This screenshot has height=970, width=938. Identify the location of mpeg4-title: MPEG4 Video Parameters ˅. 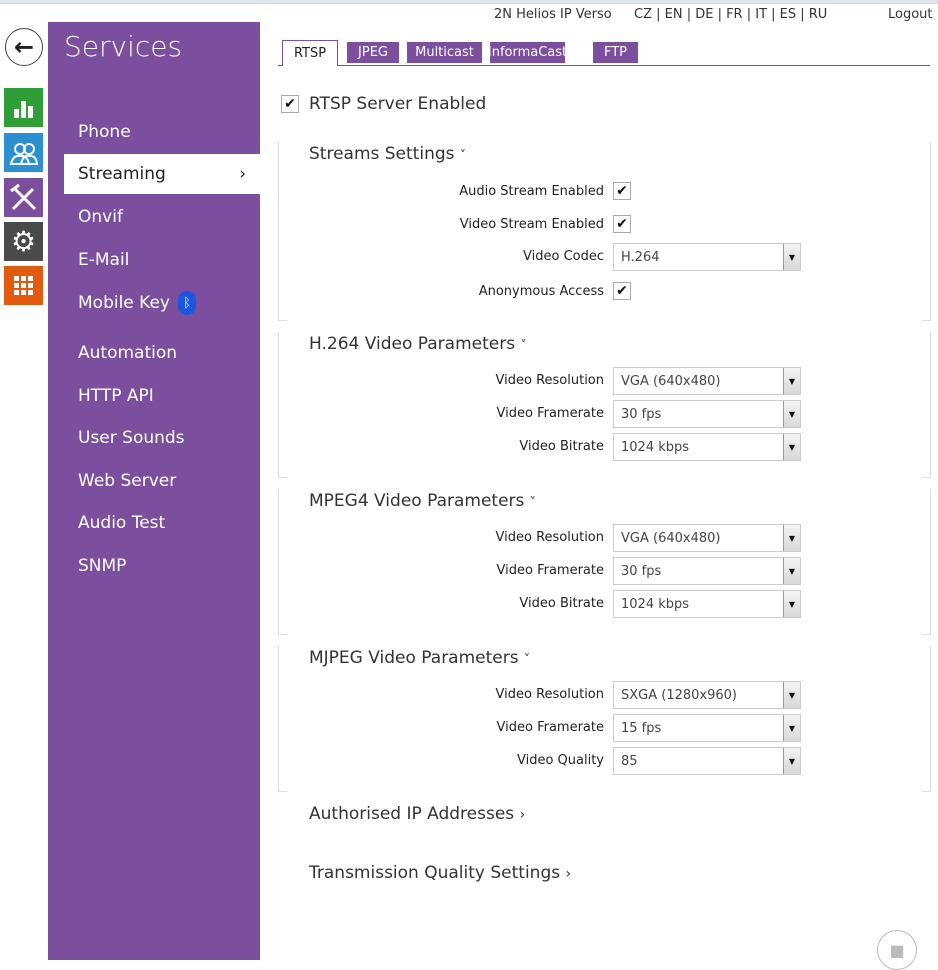
(422, 501).